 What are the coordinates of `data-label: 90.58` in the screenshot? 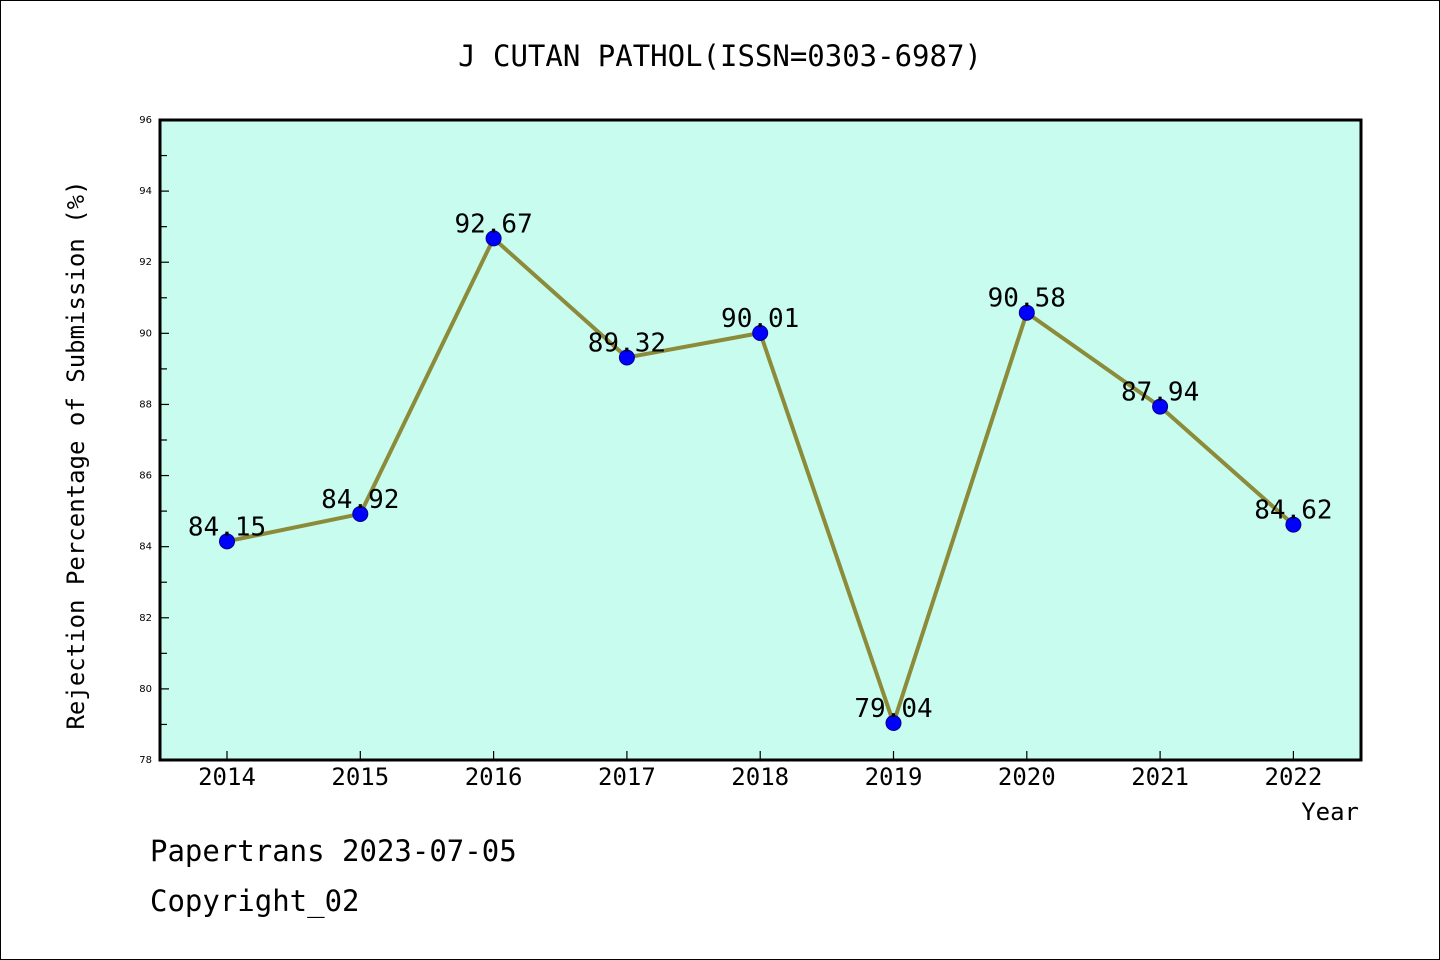 It's located at (1027, 299).